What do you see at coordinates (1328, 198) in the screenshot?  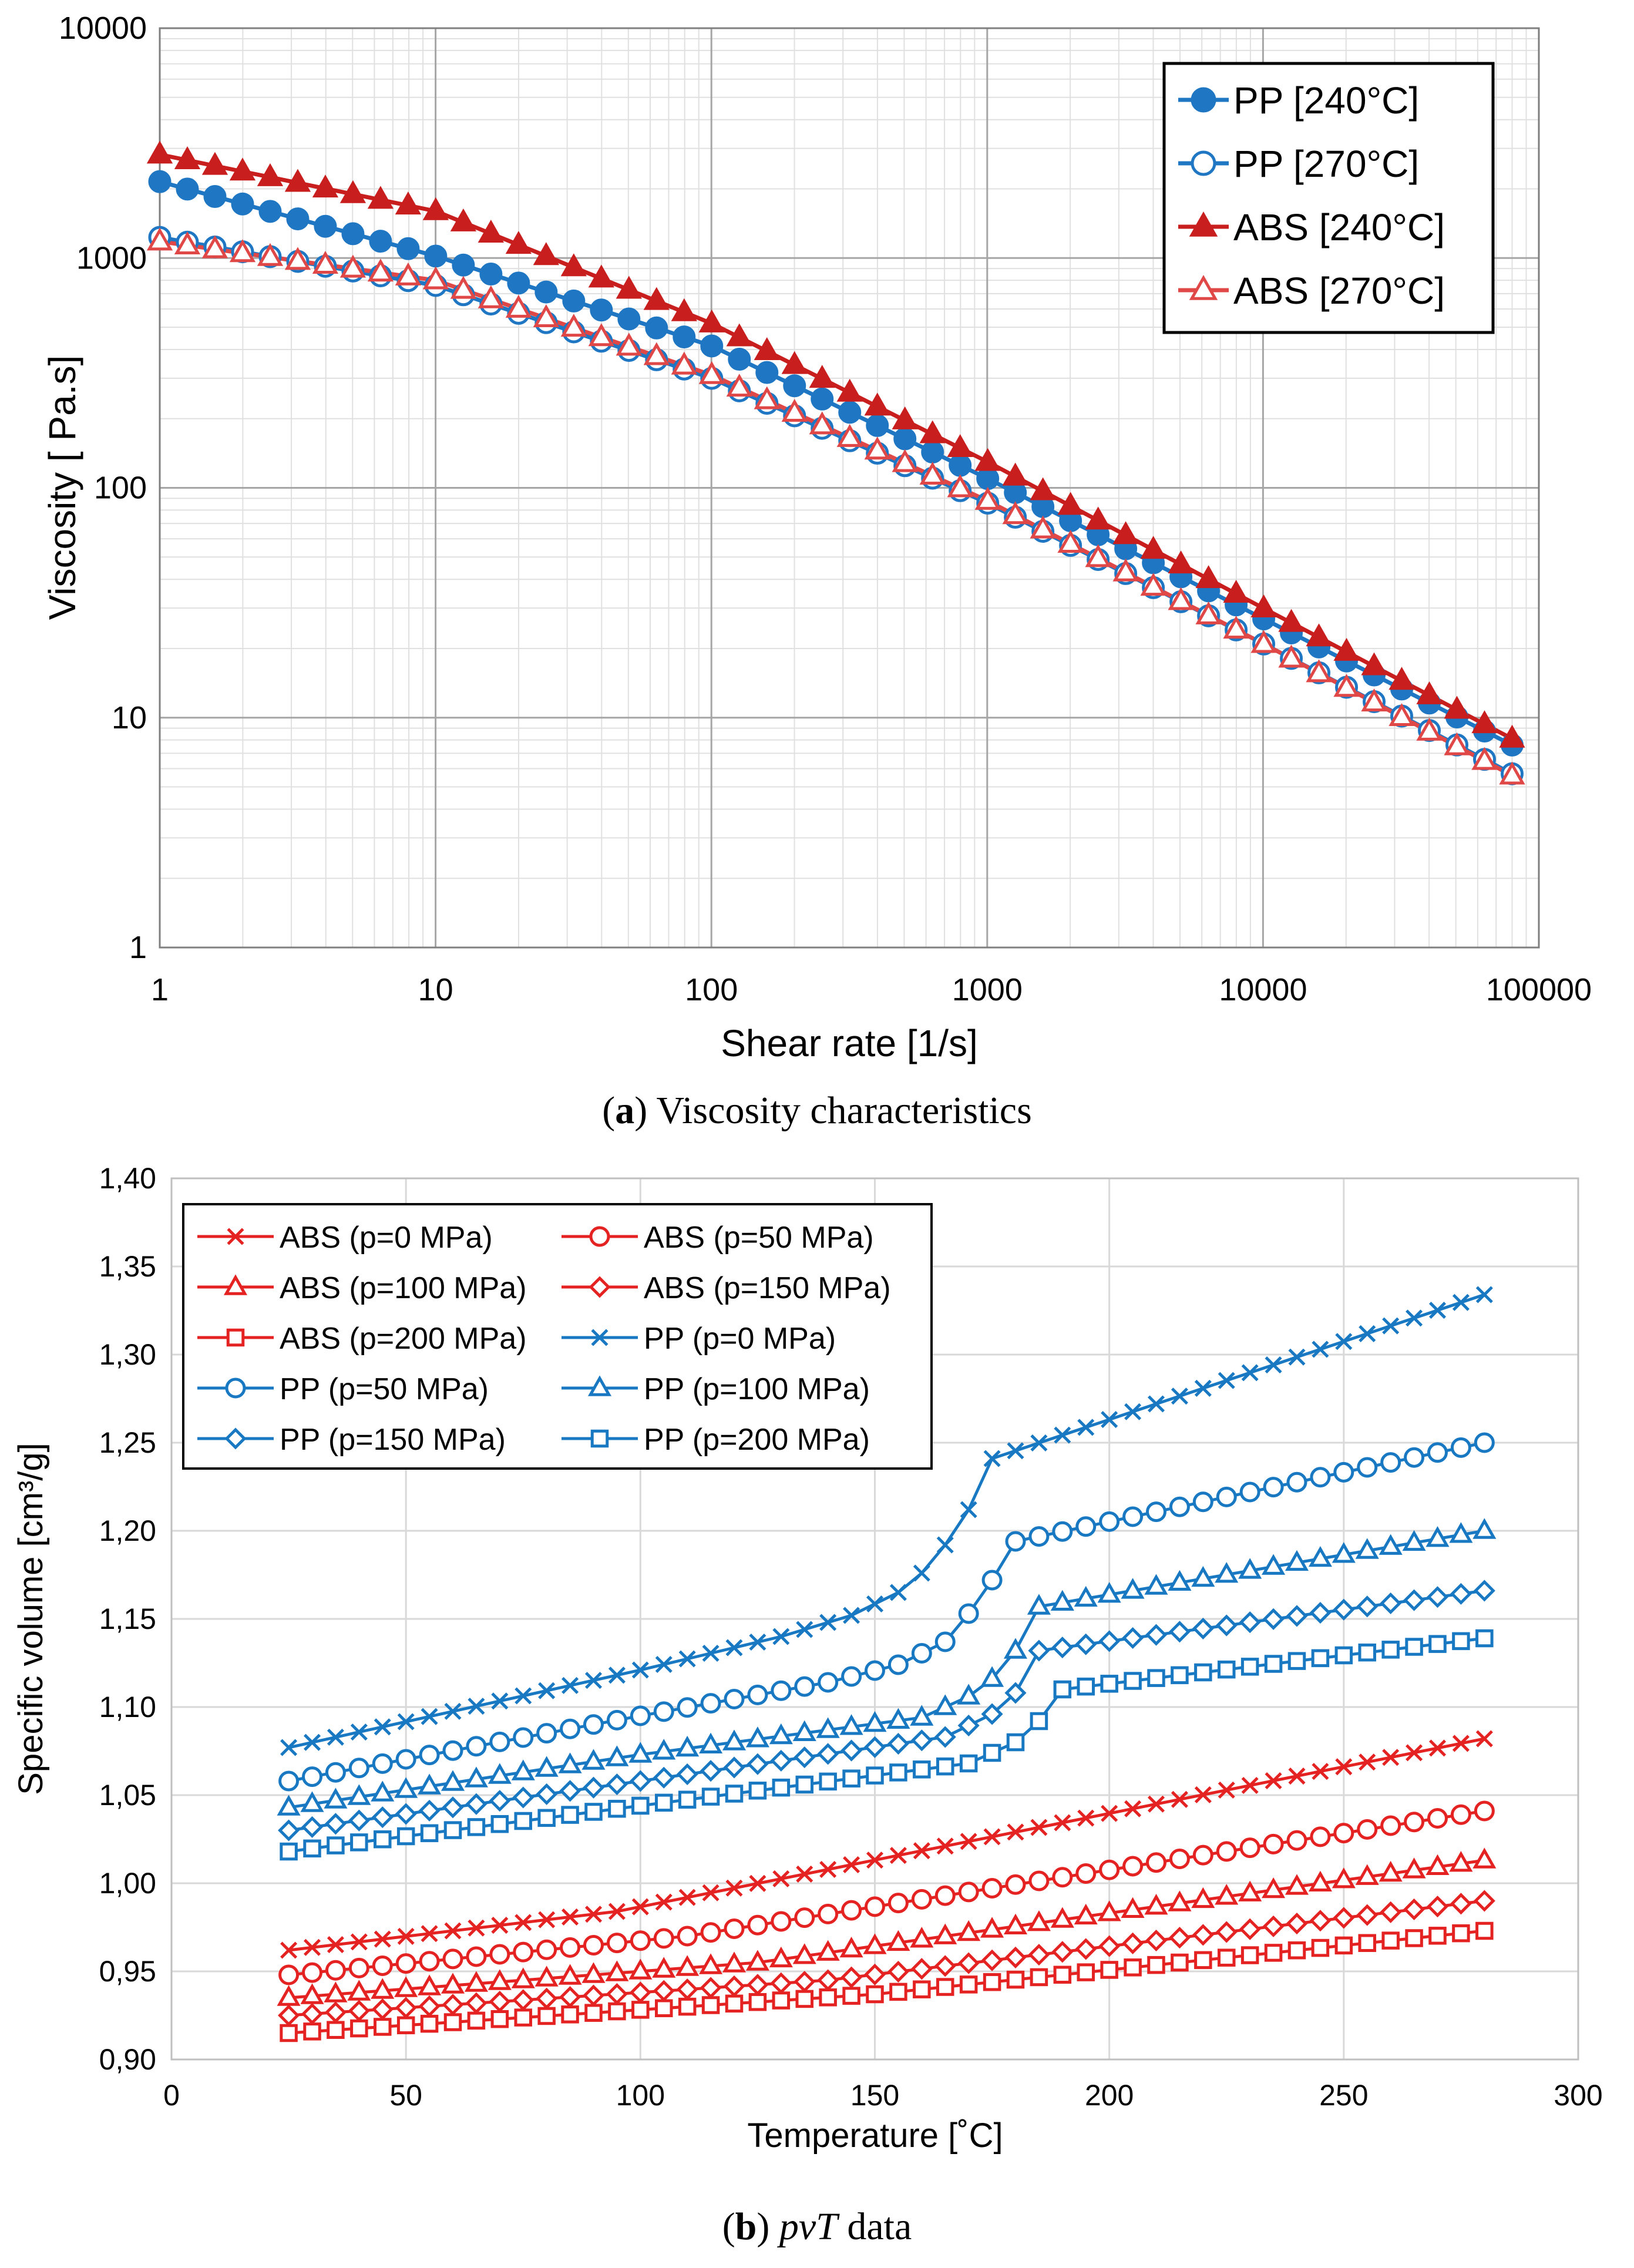 I see `legend-box-a` at bounding box center [1328, 198].